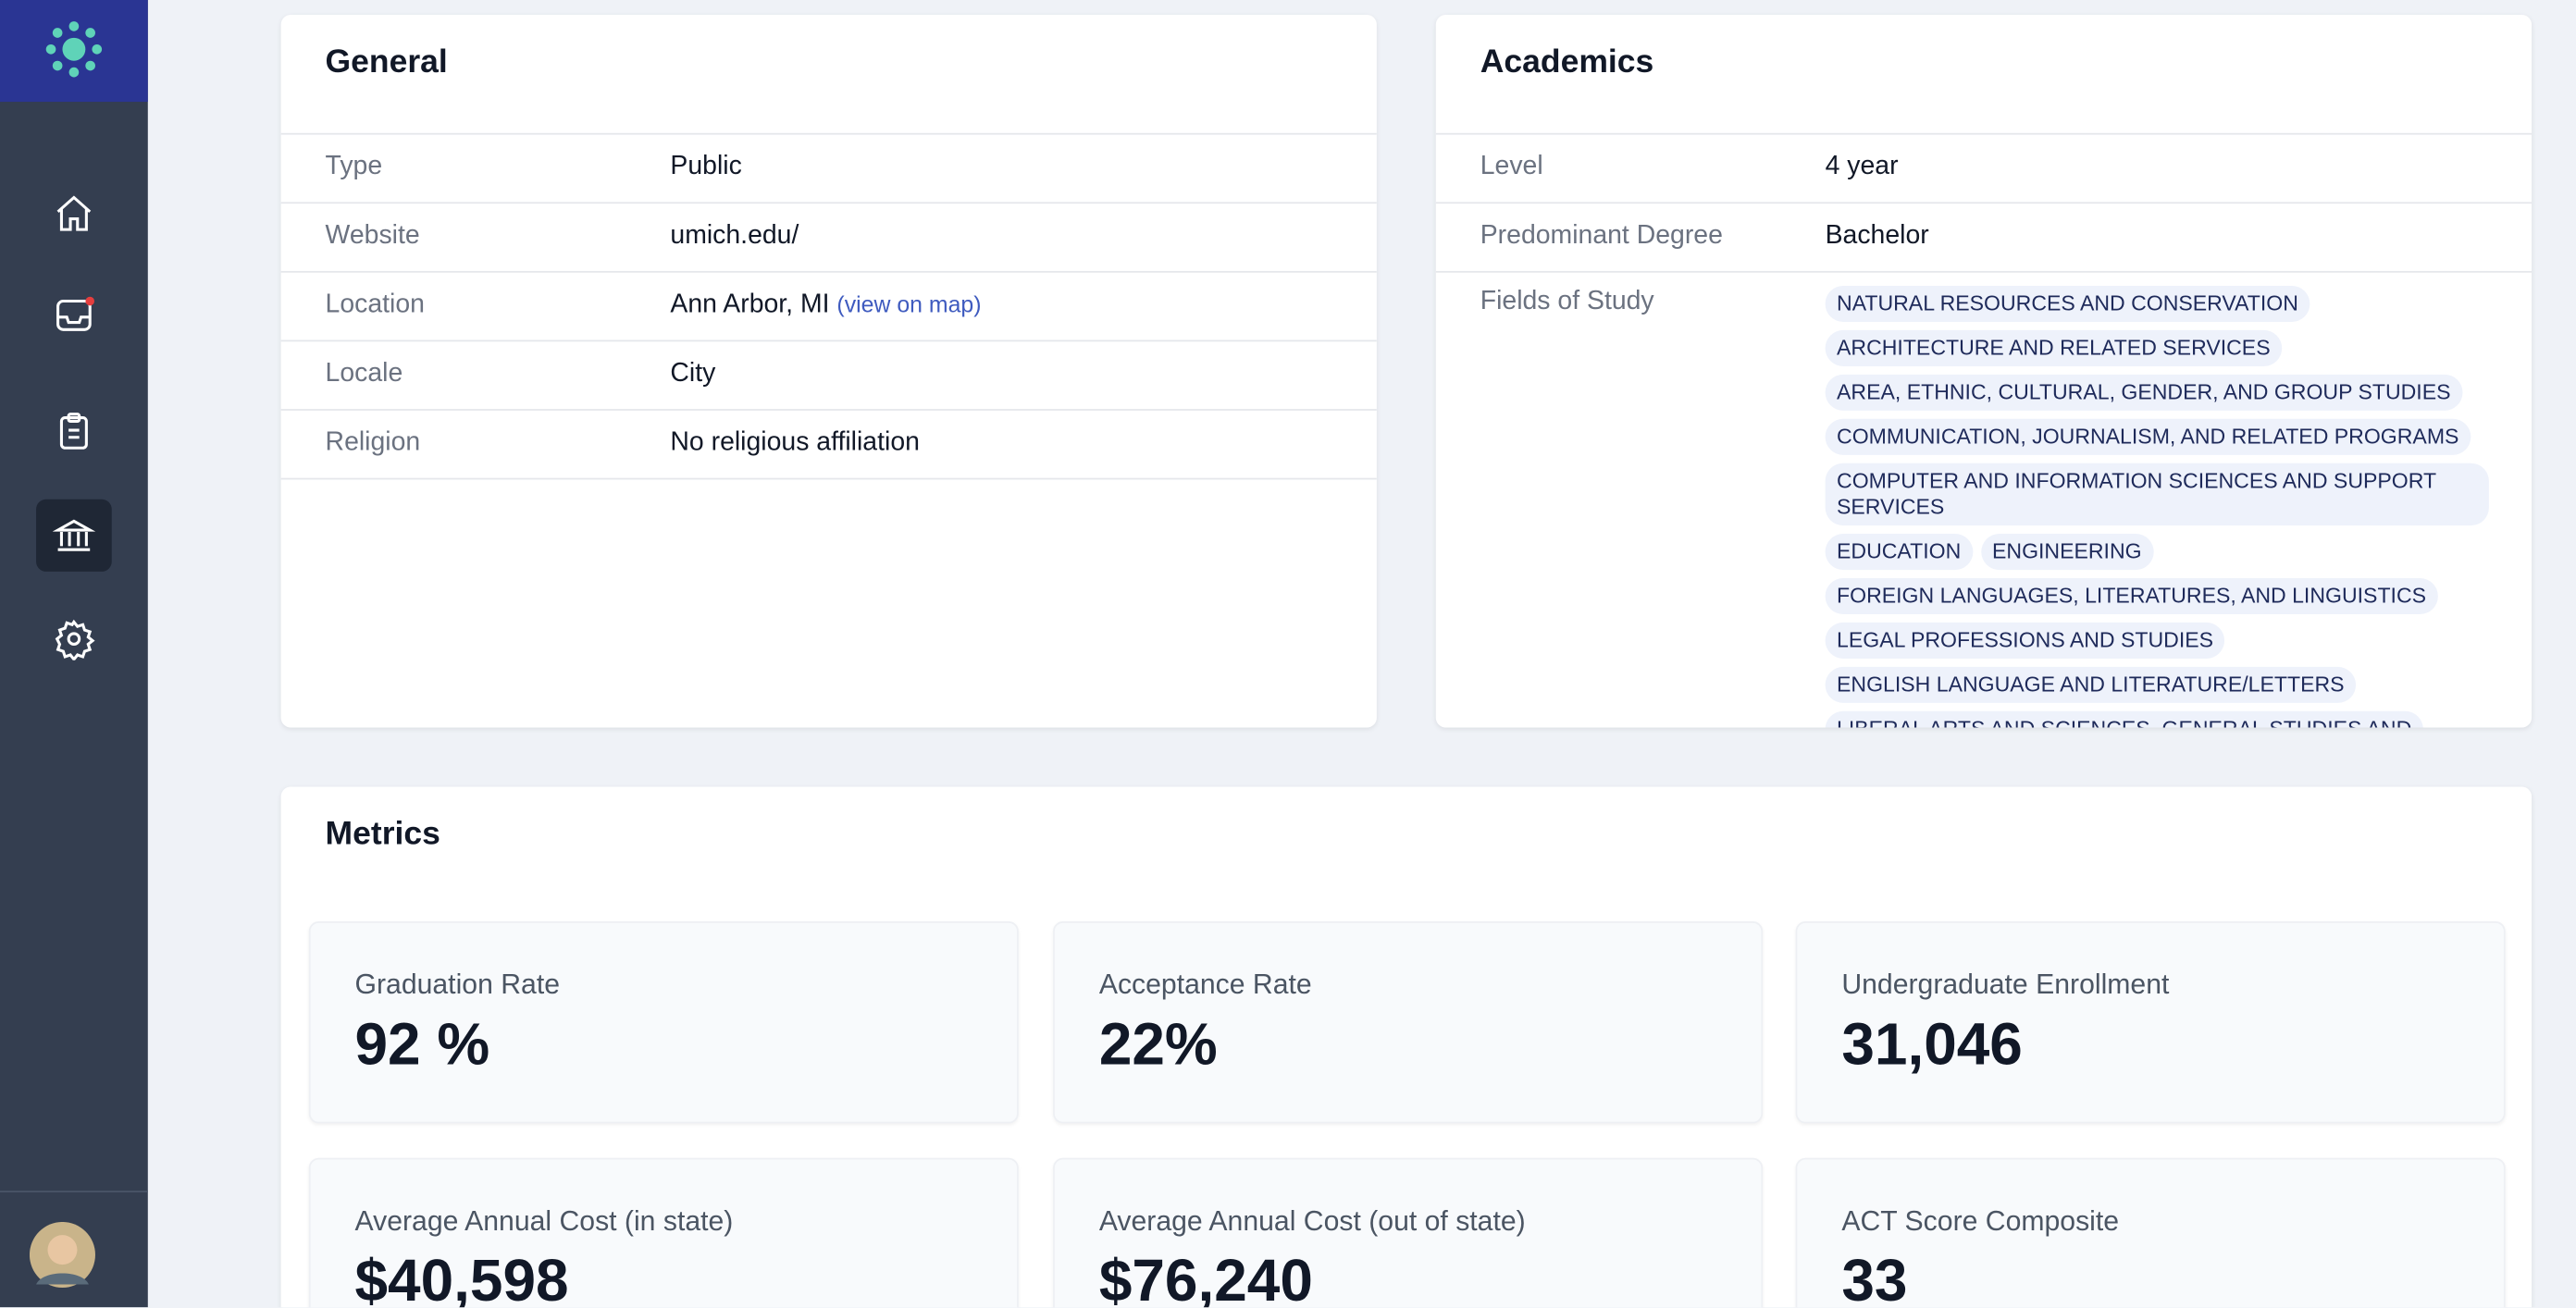 Image resolution: width=2576 pixels, height=1308 pixels. What do you see at coordinates (1984, 238) in the screenshot?
I see `info-row: Predominant Degree Bachelor` at bounding box center [1984, 238].